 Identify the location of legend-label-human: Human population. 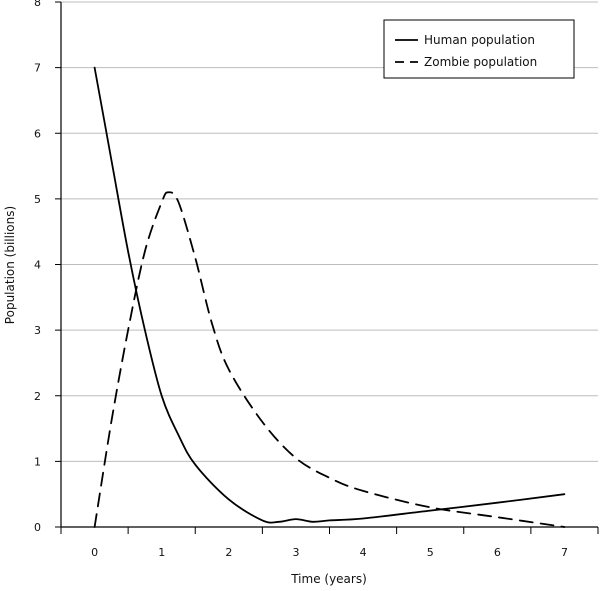
(479, 40).